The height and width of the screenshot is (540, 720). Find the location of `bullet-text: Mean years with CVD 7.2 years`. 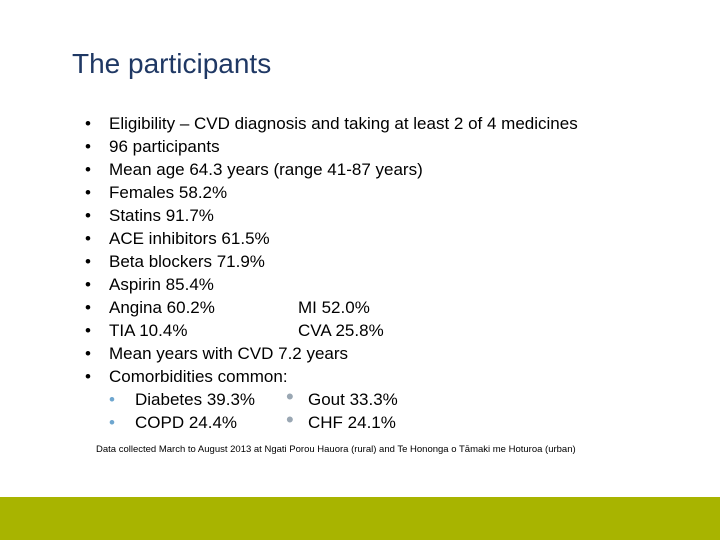

bullet-text: Mean years with CVD 7.2 years is located at coordinates (229, 353).